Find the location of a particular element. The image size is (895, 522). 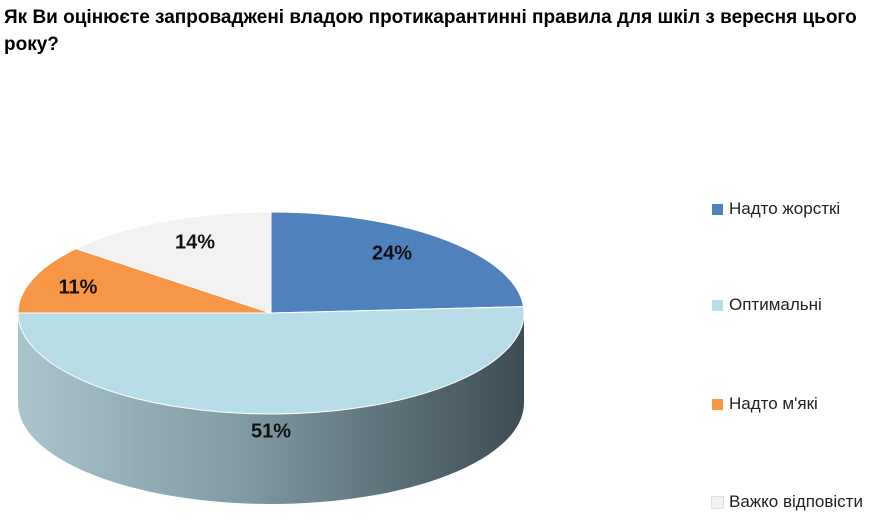

legend-item-3: Надто м'які is located at coordinates (765, 404).